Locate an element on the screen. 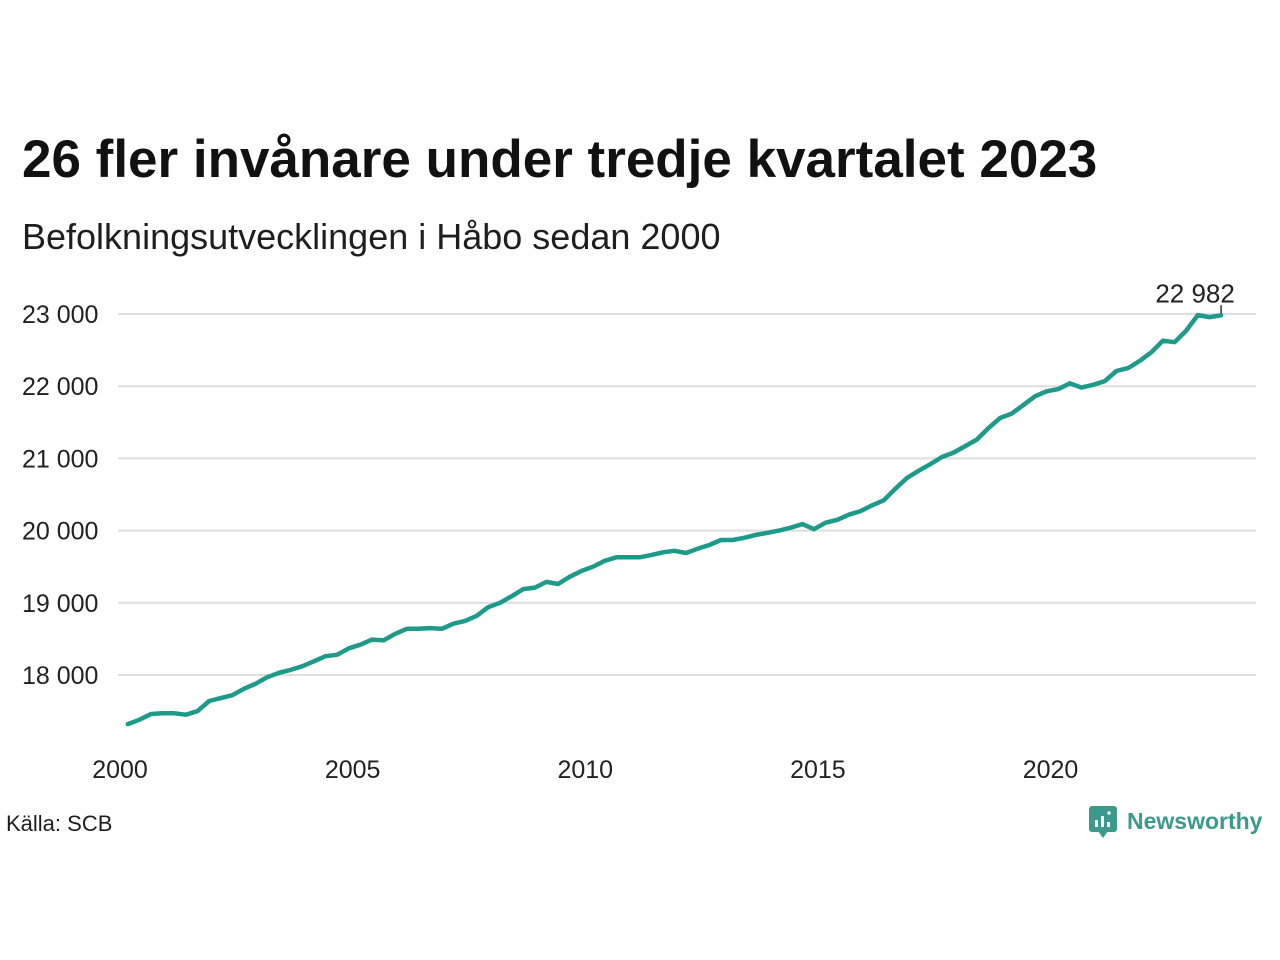  x-axis: 2000 2005 2010 2015 2020 is located at coordinates (585, 770).